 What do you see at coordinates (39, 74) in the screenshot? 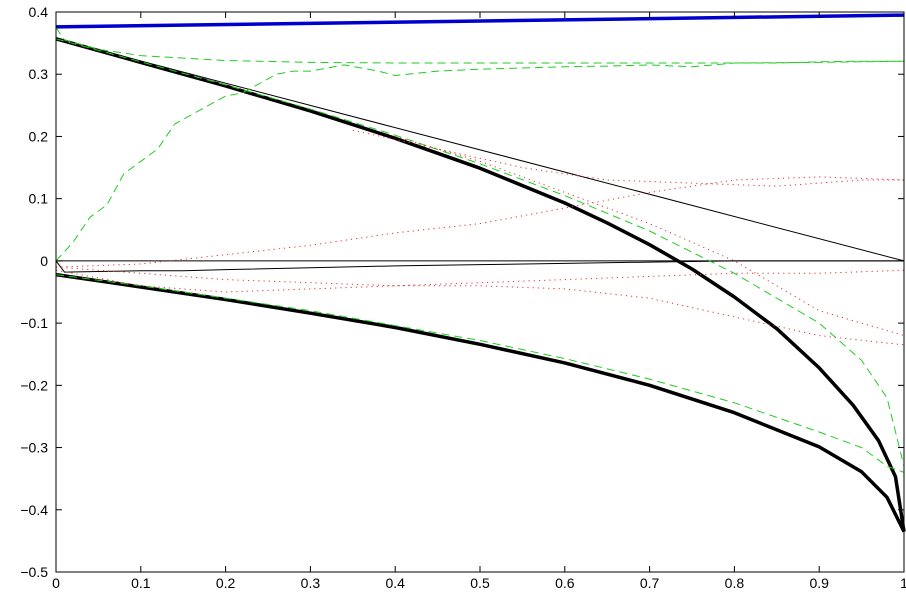
I see `y-tick-label: 0.3` at bounding box center [39, 74].